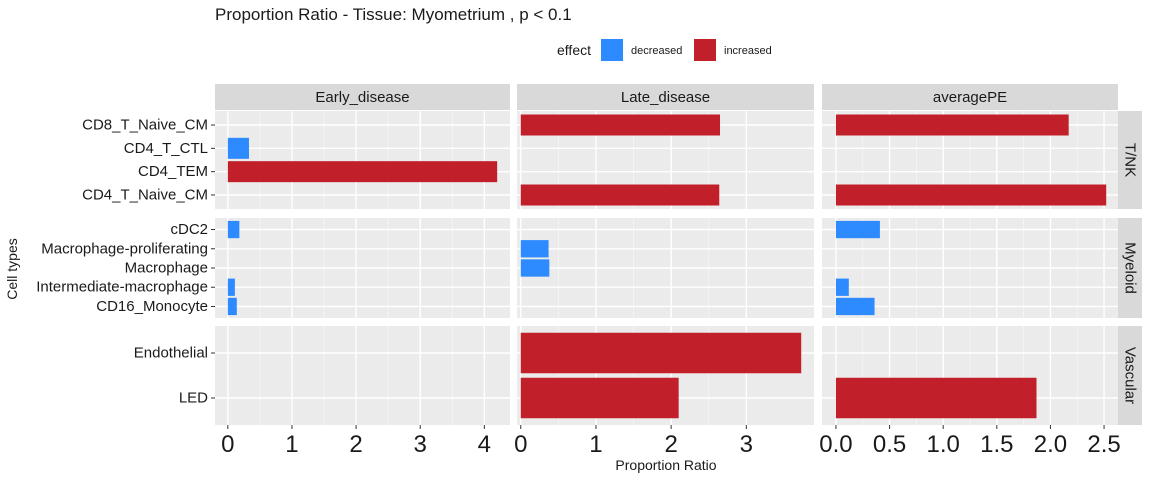 This screenshot has width=1152, height=480. Describe the element at coordinates (227, 444) in the screenshot. I see `x-tick-label-early-disease: 0` at that location.